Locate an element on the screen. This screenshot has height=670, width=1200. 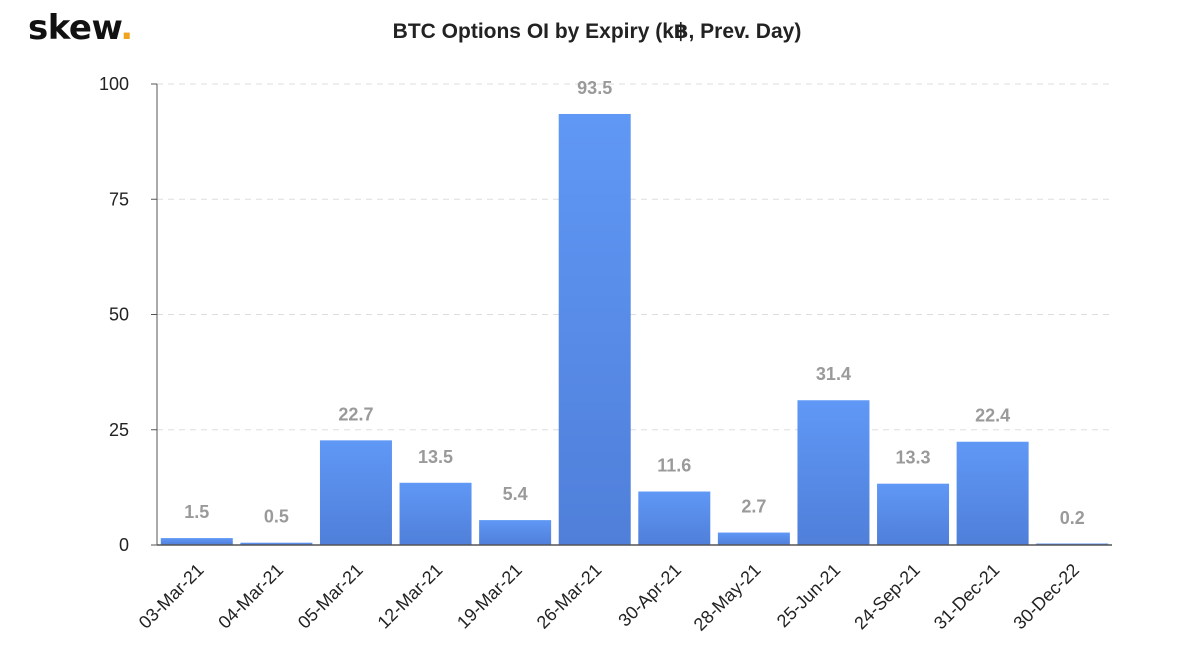
x-tick-label: 31-Dec-21 is located at coordinates (967, 597).